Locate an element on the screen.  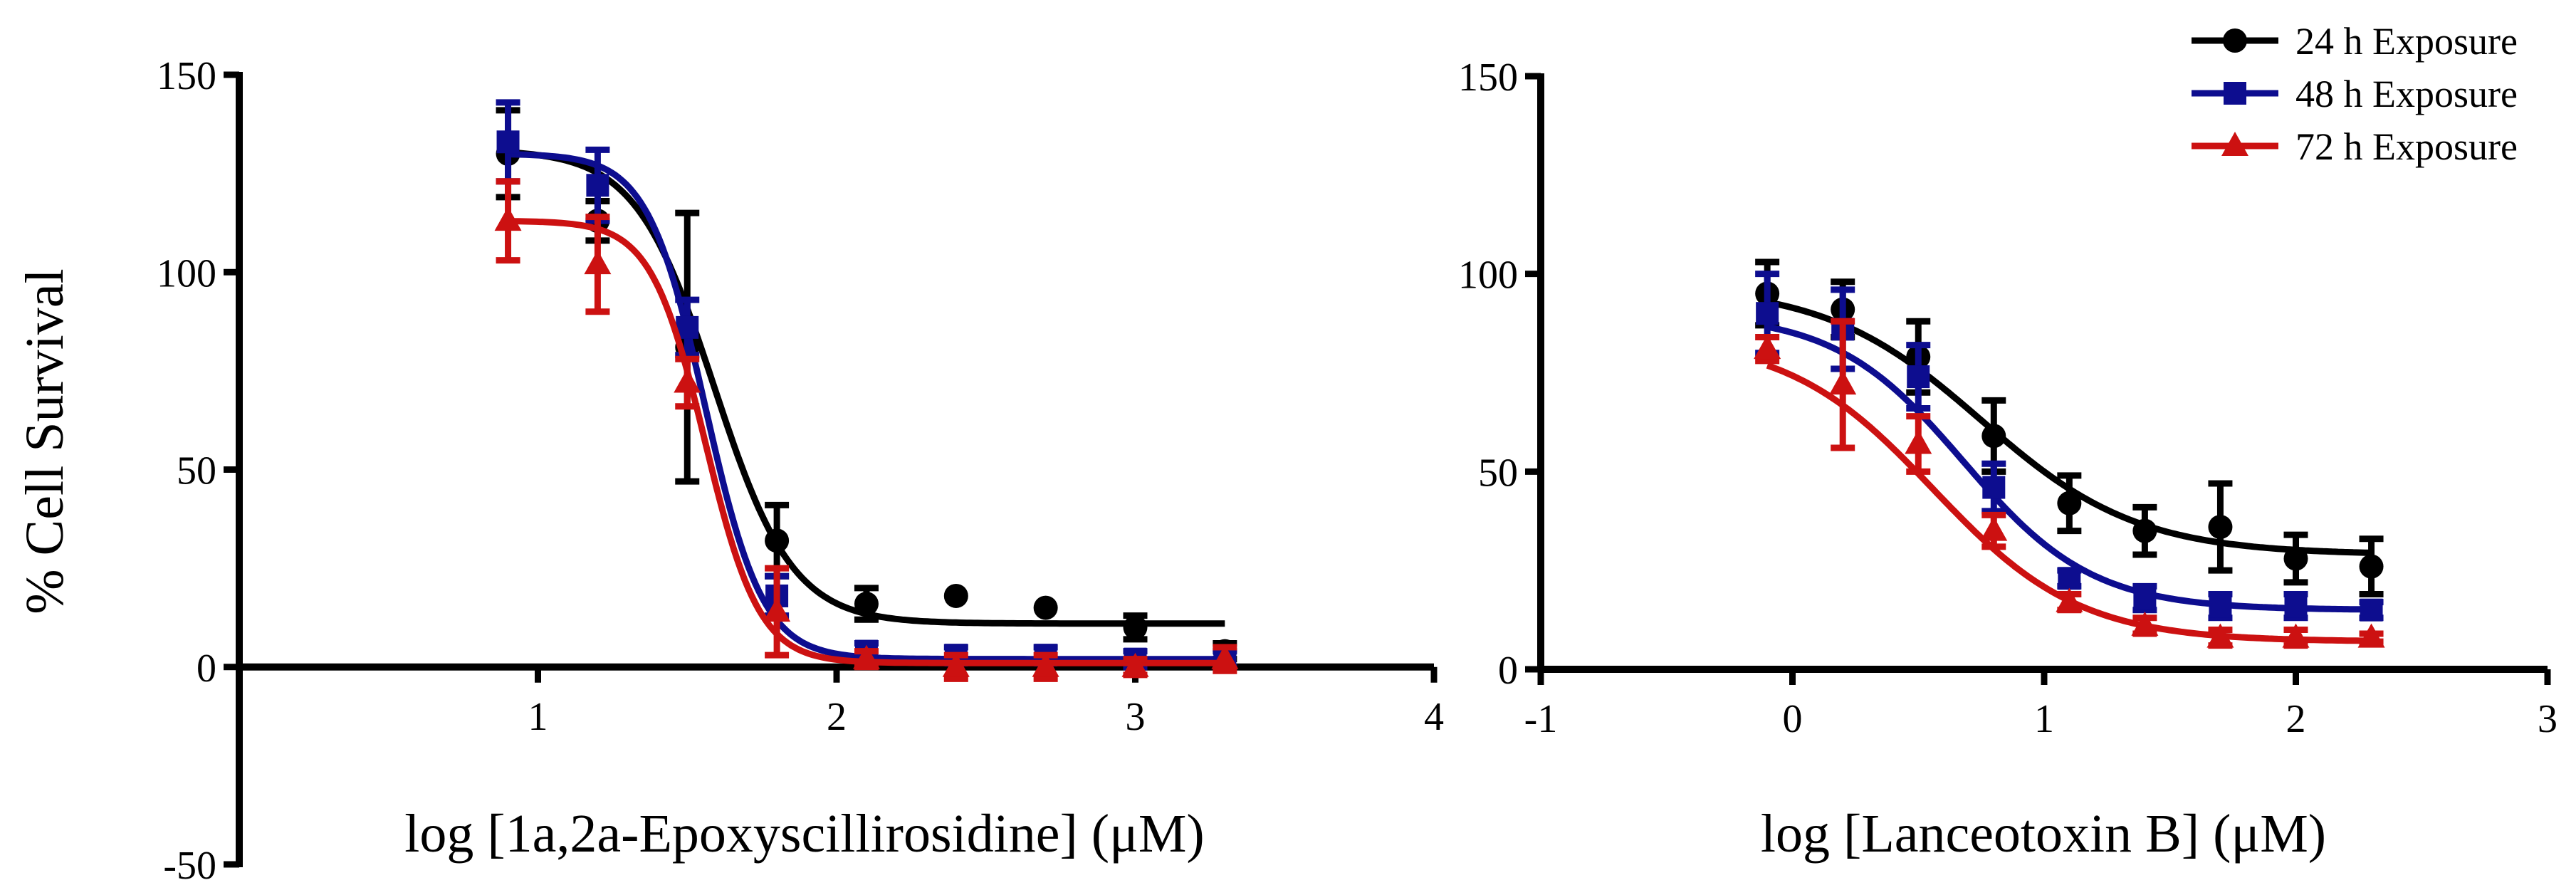
left-x-tick-label: 1 is located at coordinates (538, 717).